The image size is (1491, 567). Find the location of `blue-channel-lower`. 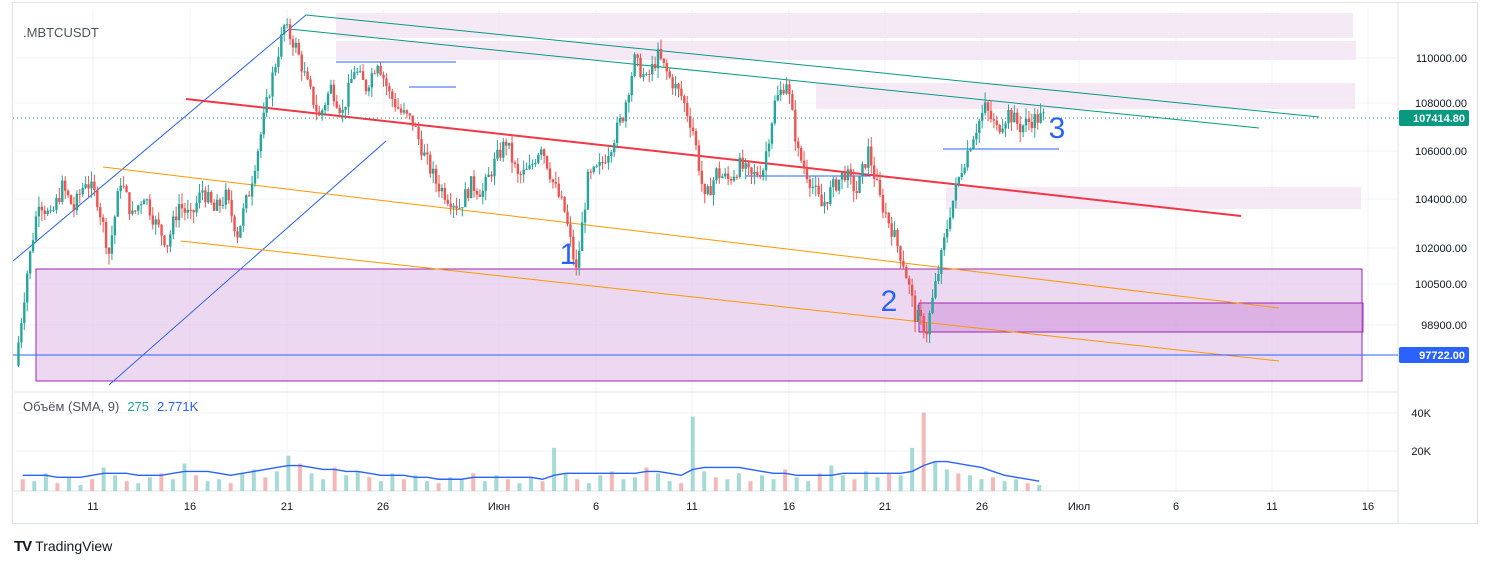

blue-channel-lower is located at coordinates (247, 263).